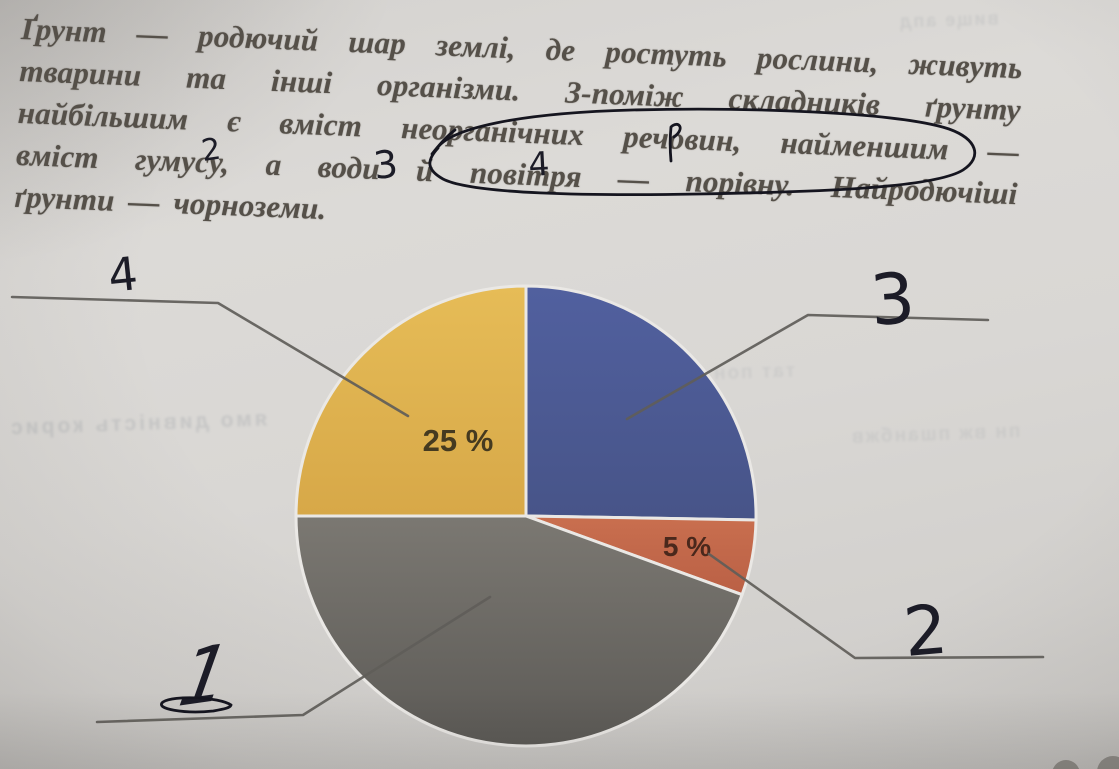 The image size is (1119, 769). I want to click on callout-line-yellow, so click(210, 356).